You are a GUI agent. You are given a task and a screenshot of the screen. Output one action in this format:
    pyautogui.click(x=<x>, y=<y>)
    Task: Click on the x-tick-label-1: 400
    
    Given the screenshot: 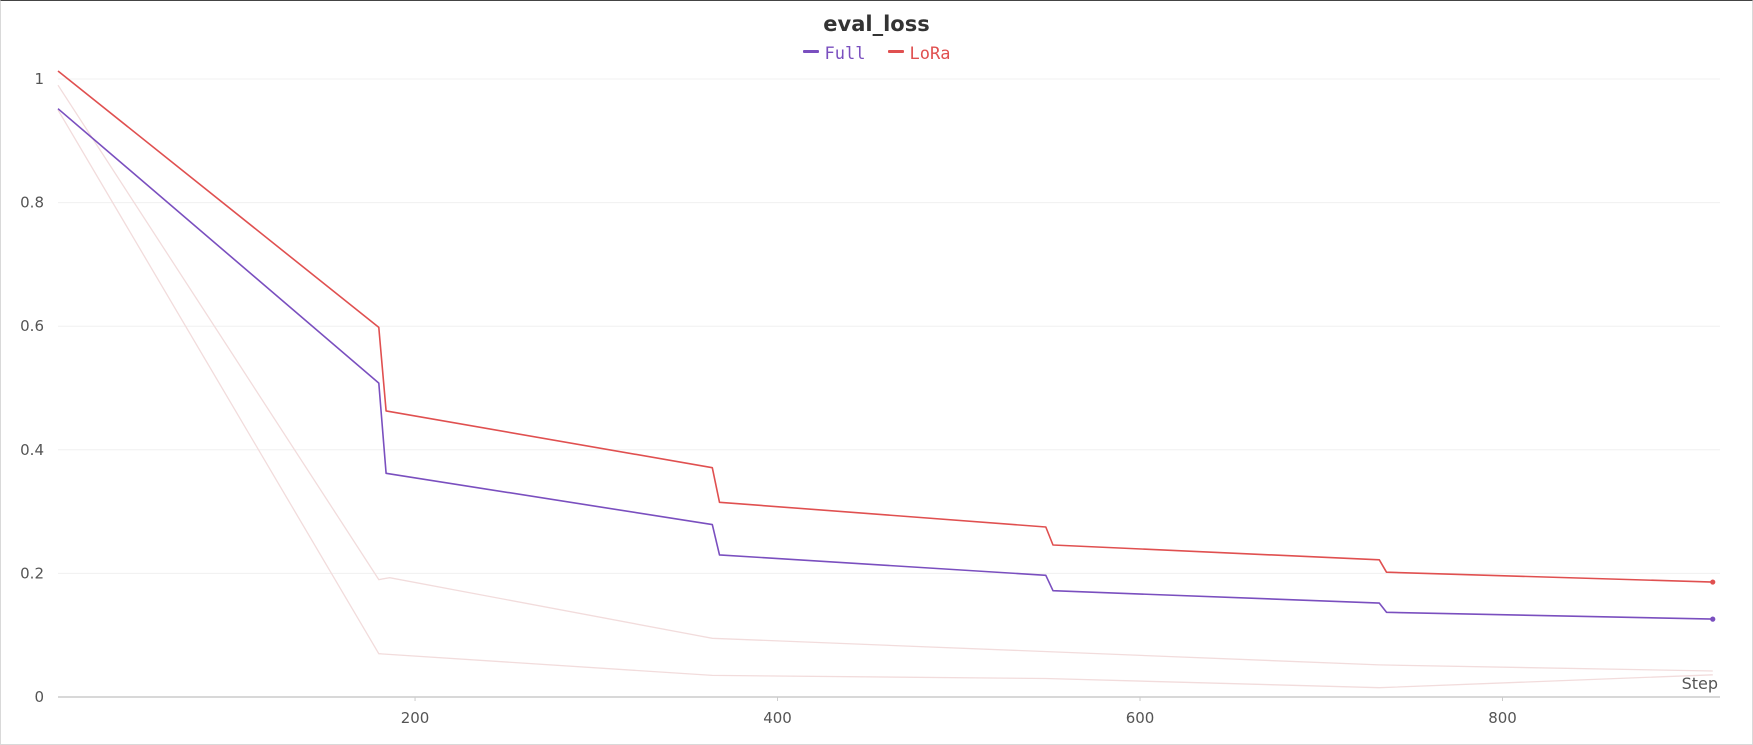 What is the action you would take?
    pyautogui.click(x=777, y=718)
    